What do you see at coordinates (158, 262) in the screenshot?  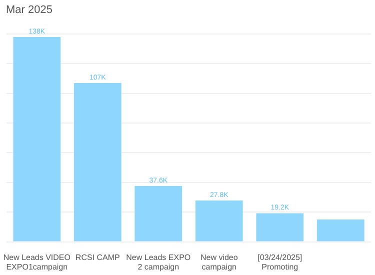 I see `x-tick-label: New Leads EXPO 2 campaign` at bounding box center [158, 262].